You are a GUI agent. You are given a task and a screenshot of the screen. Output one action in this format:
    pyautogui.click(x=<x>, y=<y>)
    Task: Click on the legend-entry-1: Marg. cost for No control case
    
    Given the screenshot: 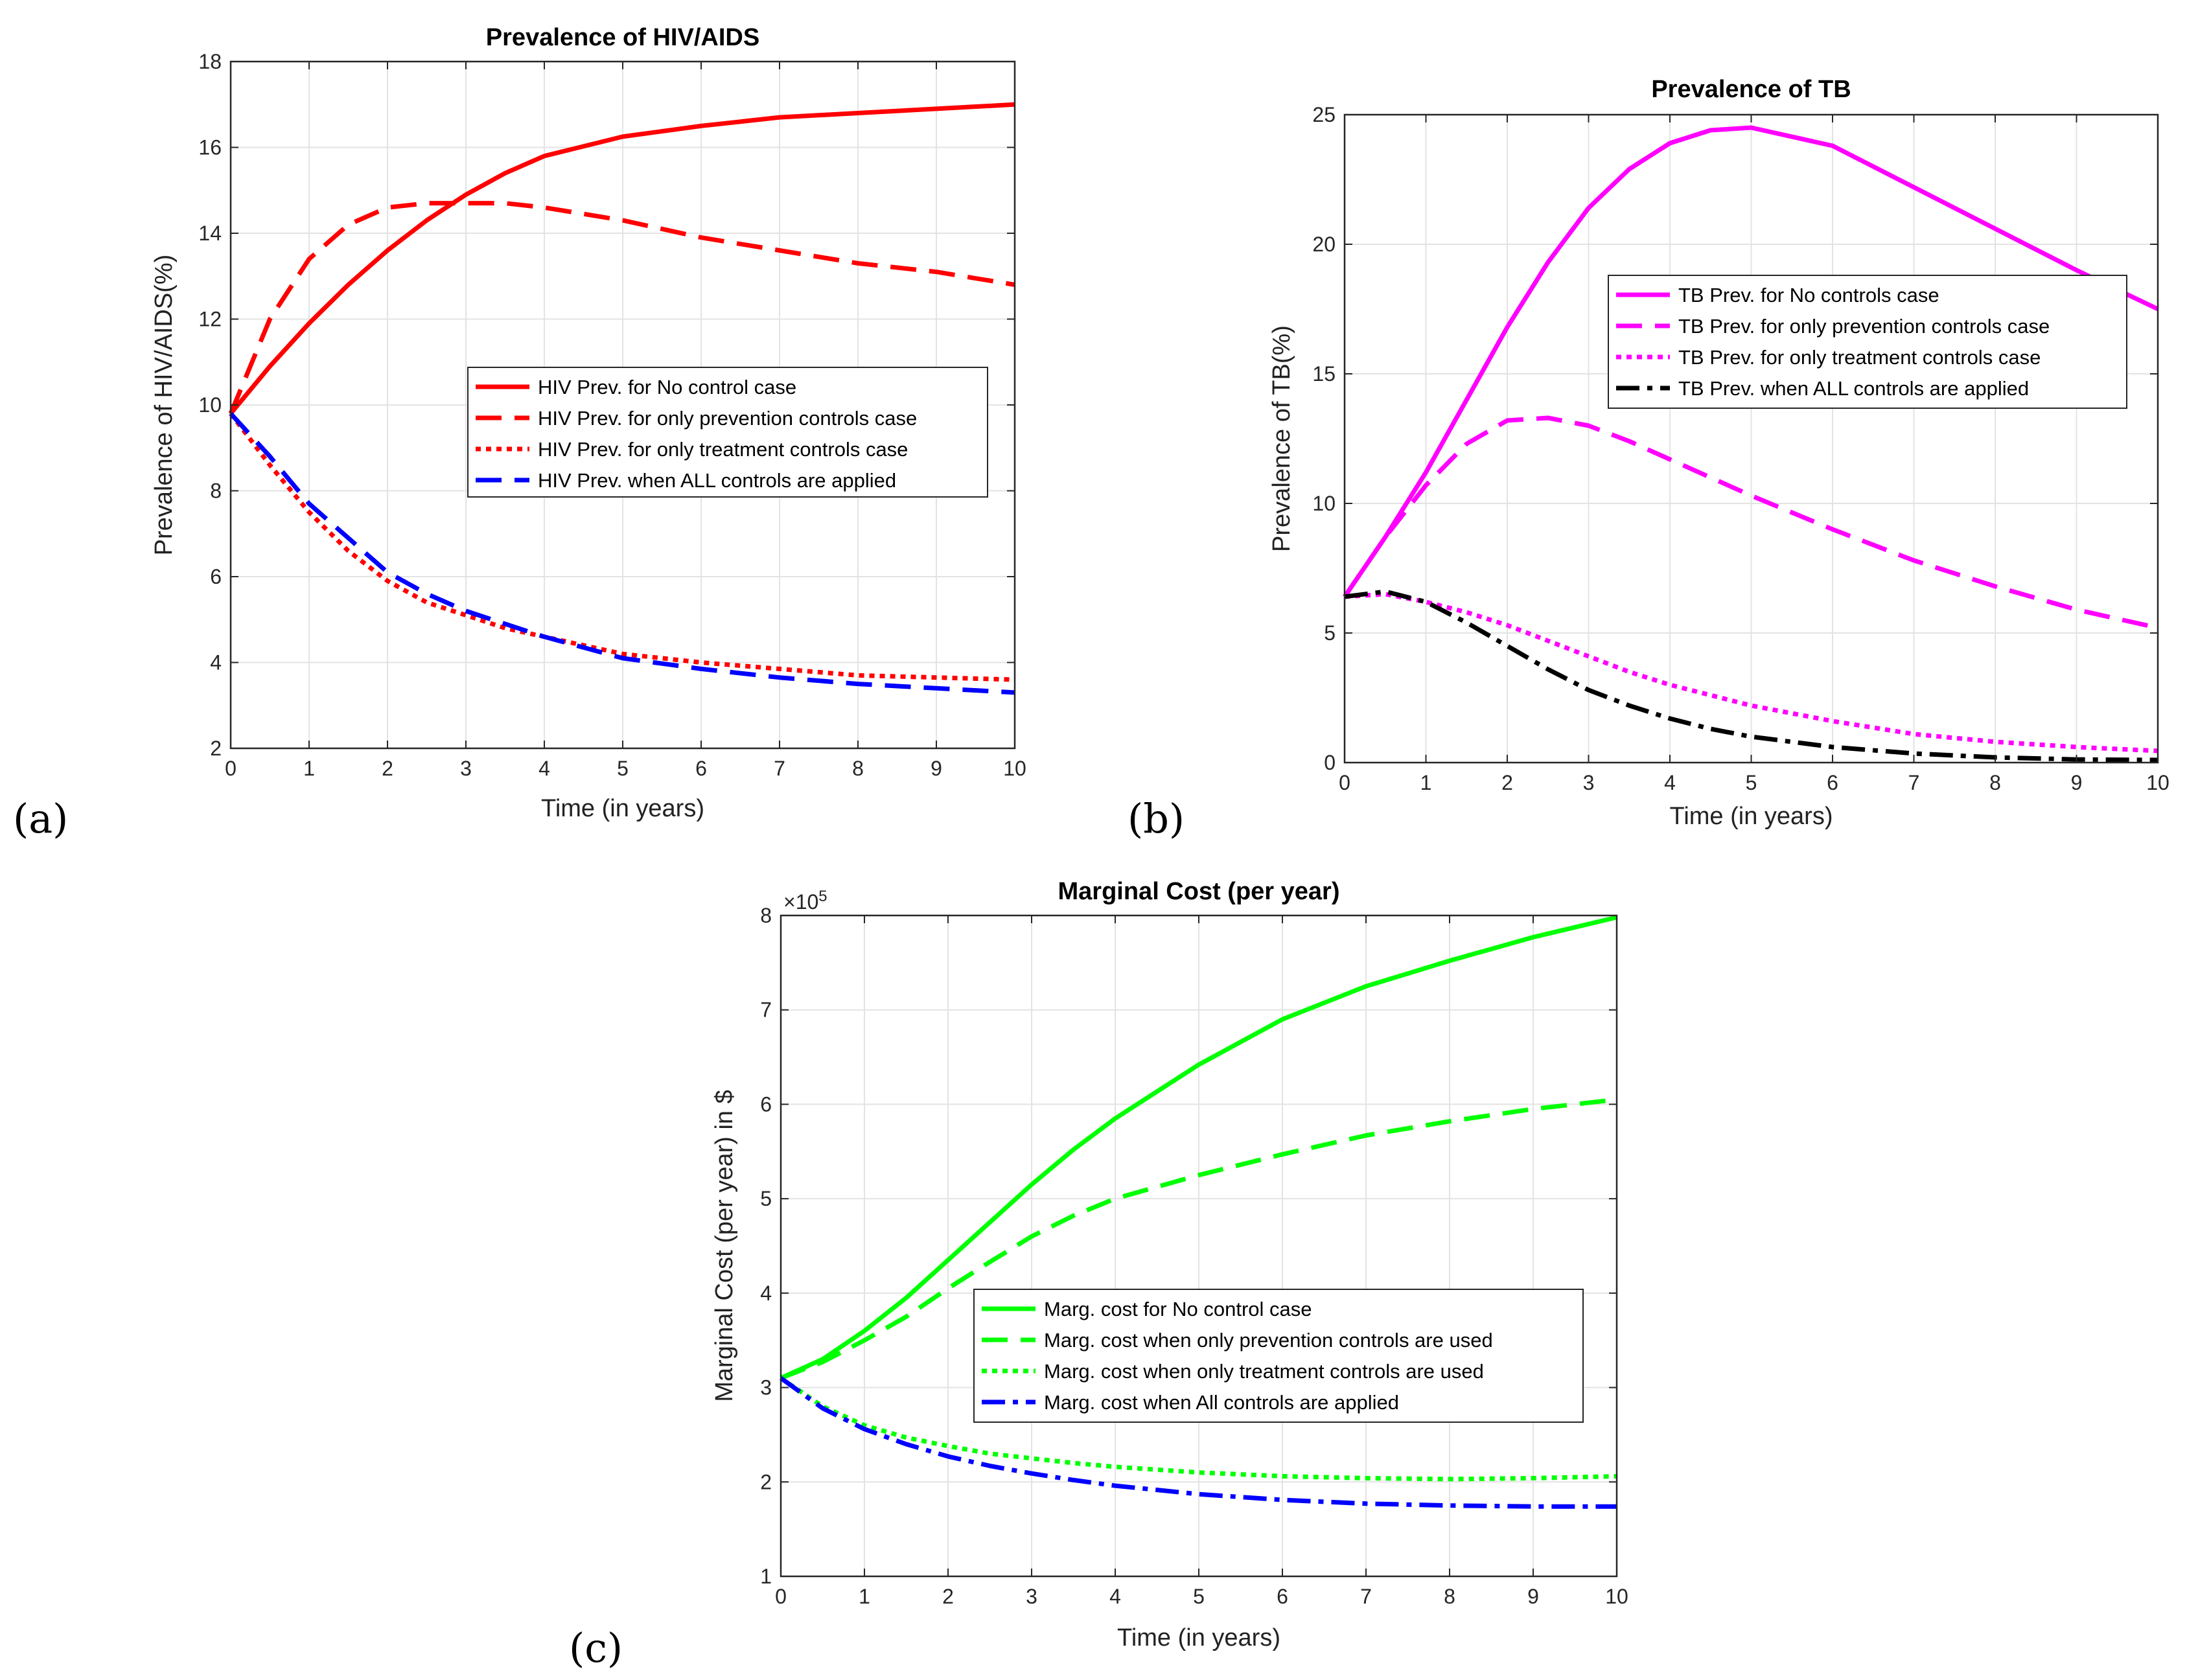 What is the action you would take?
    pyautogui.click(x=1178, y=1309)
    